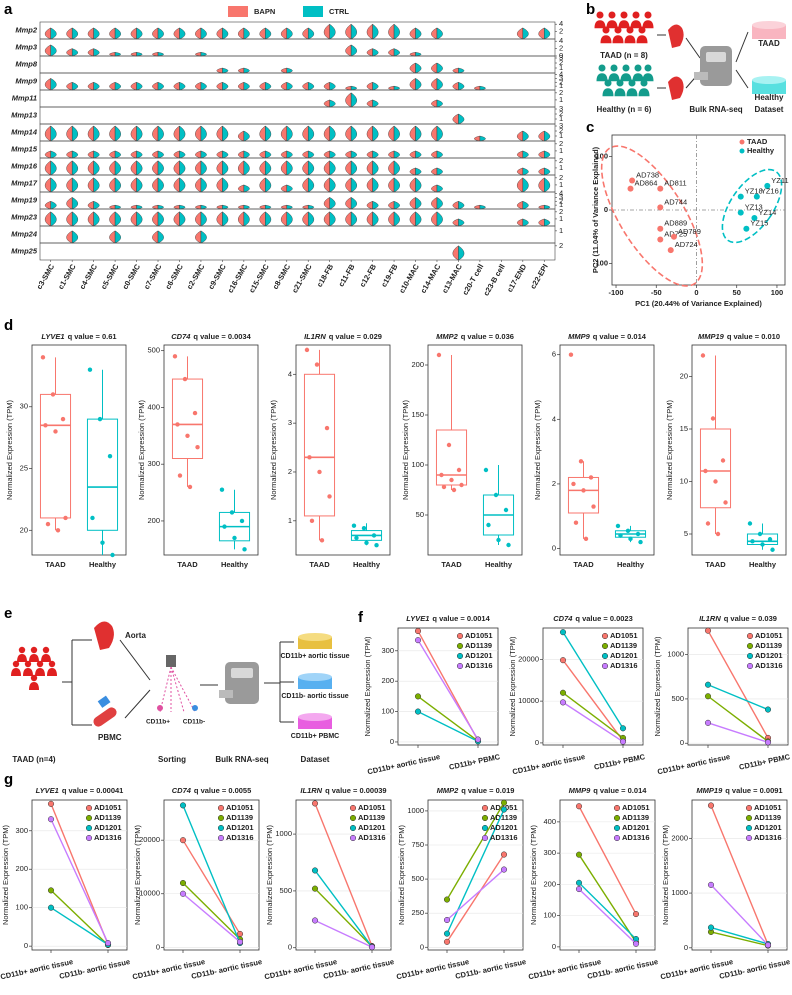 The width and height of the screenshot is (792, 995). I want to click on y-tick-label: 1, so click(561, 150).